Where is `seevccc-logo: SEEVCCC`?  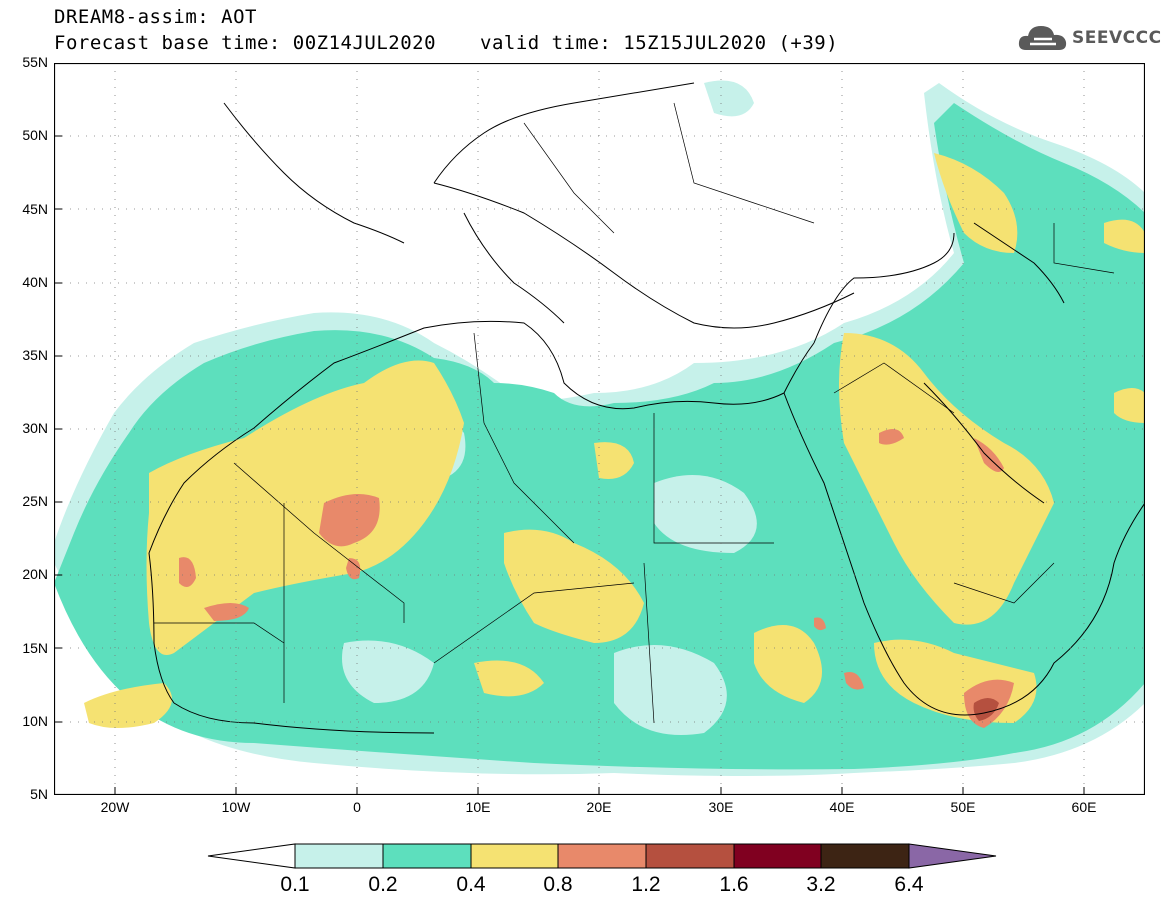
seevccc-logo: SEEVCCC is located at coordinates (1090, 38).